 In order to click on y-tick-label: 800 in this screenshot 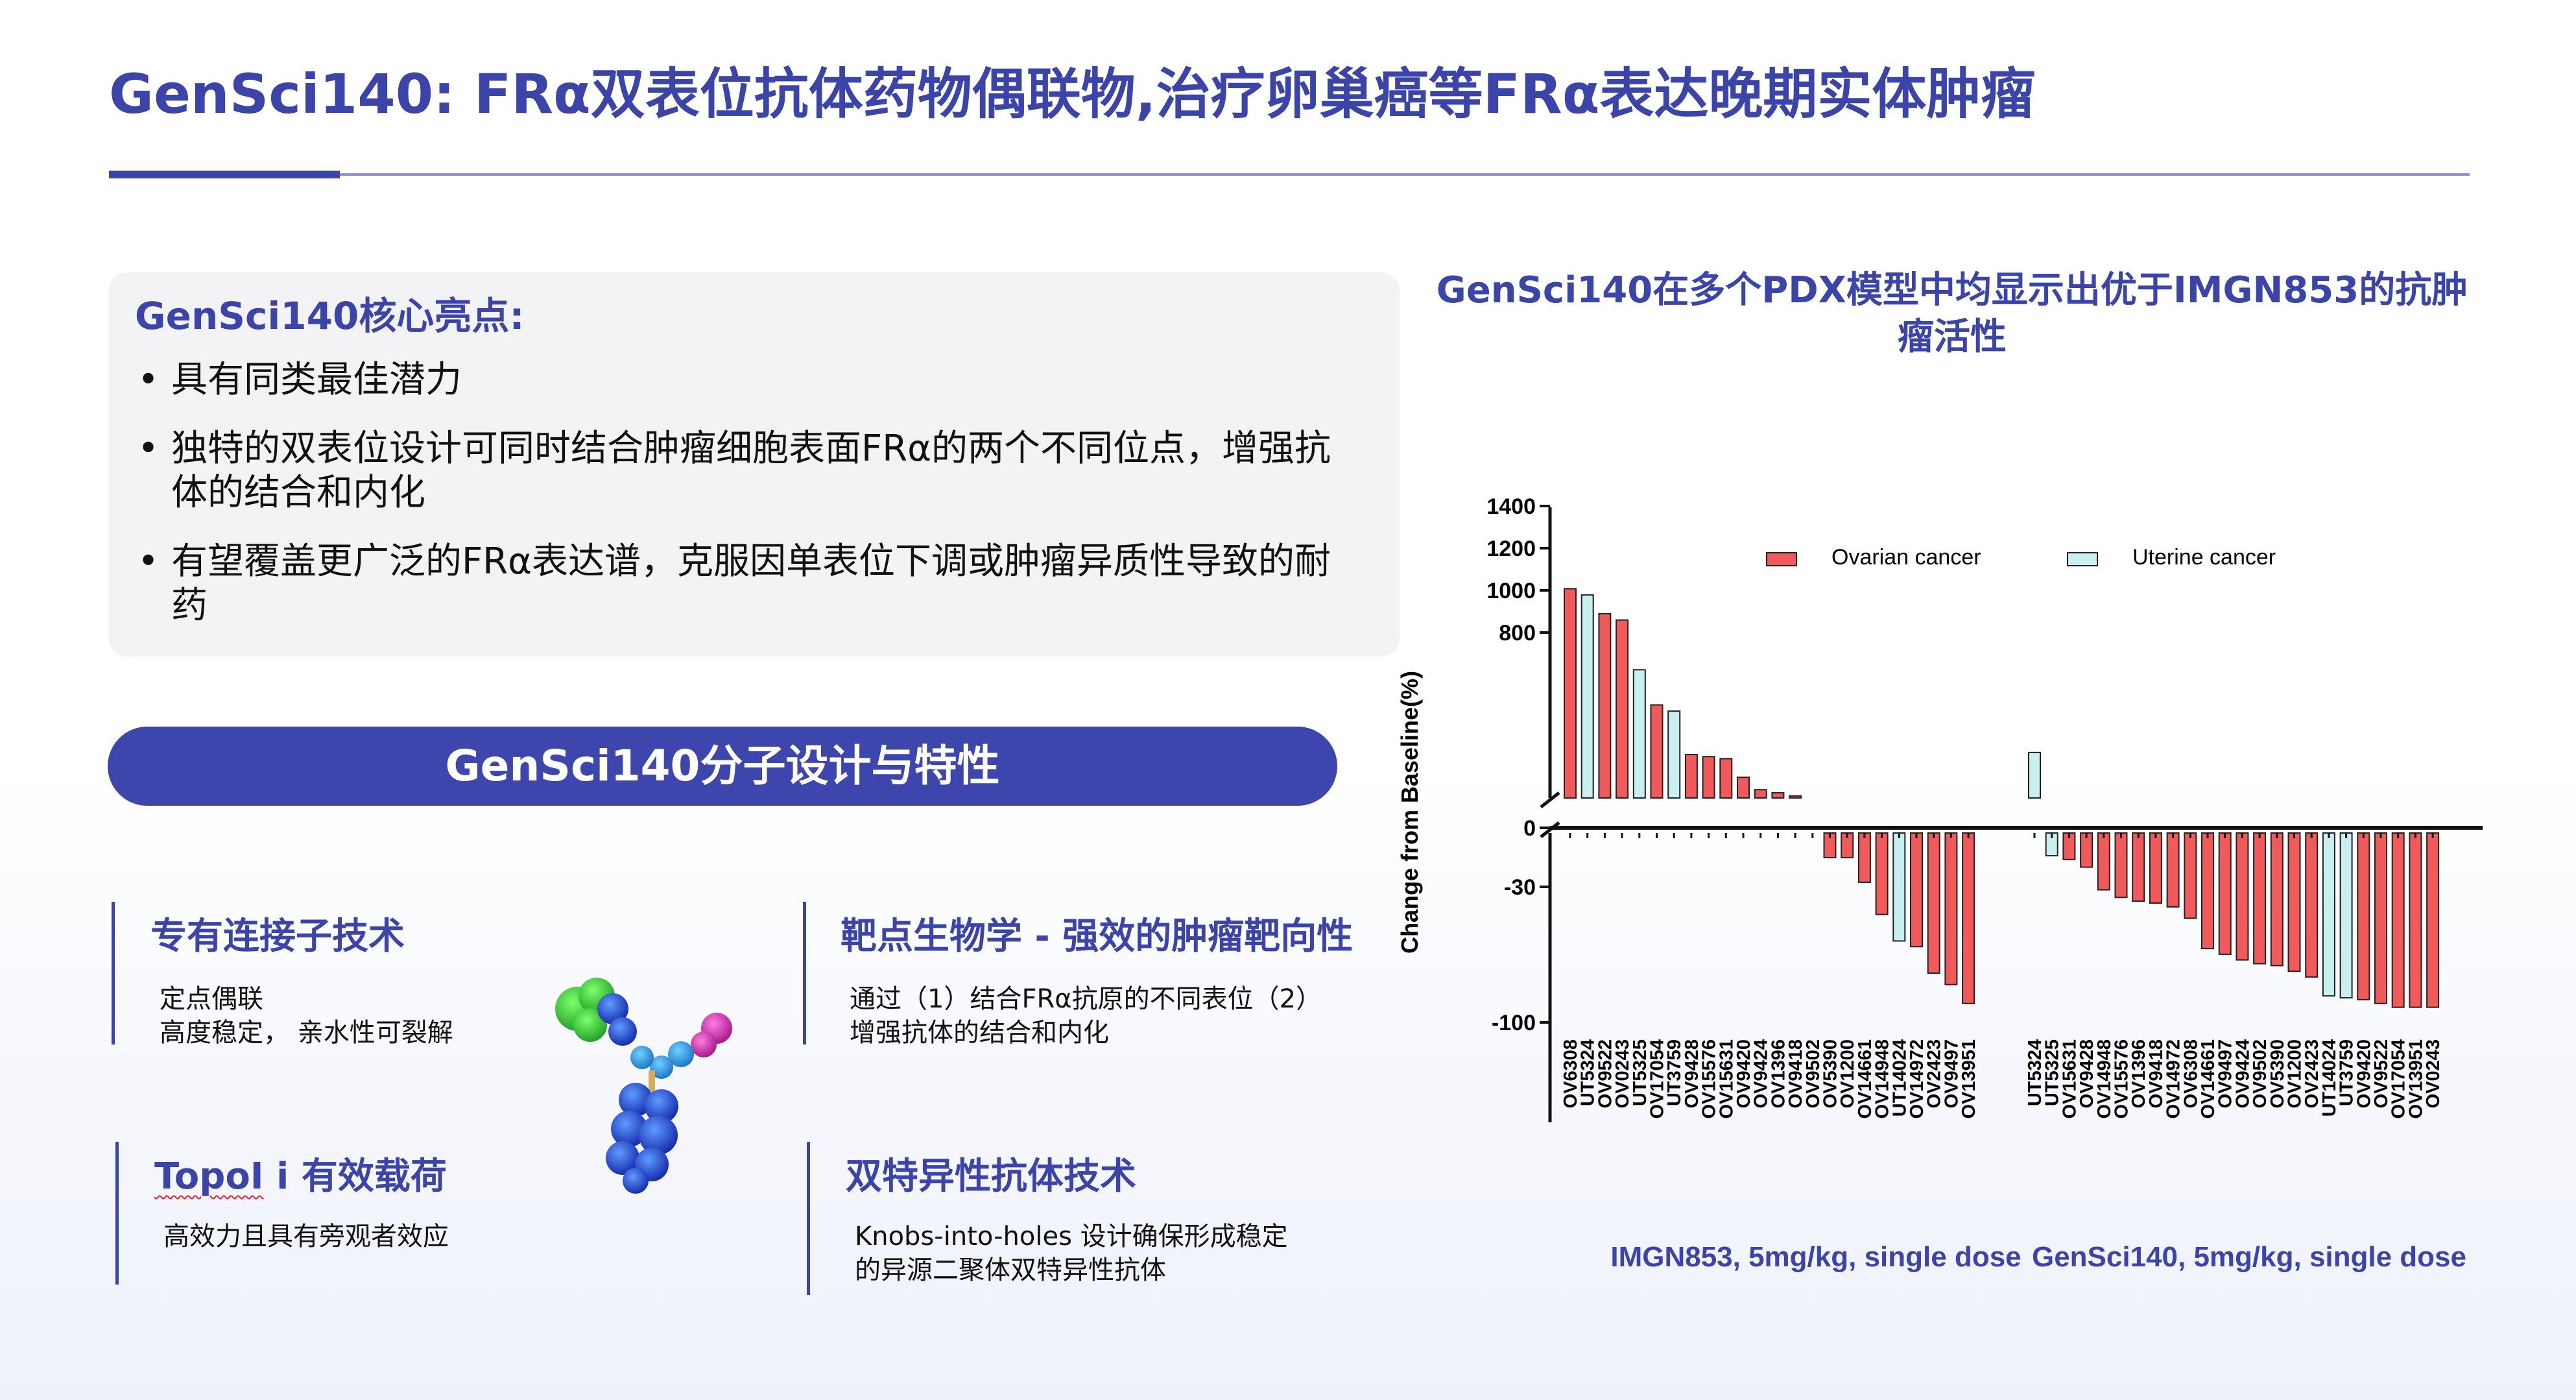, I will do `click(1517, 633)`.